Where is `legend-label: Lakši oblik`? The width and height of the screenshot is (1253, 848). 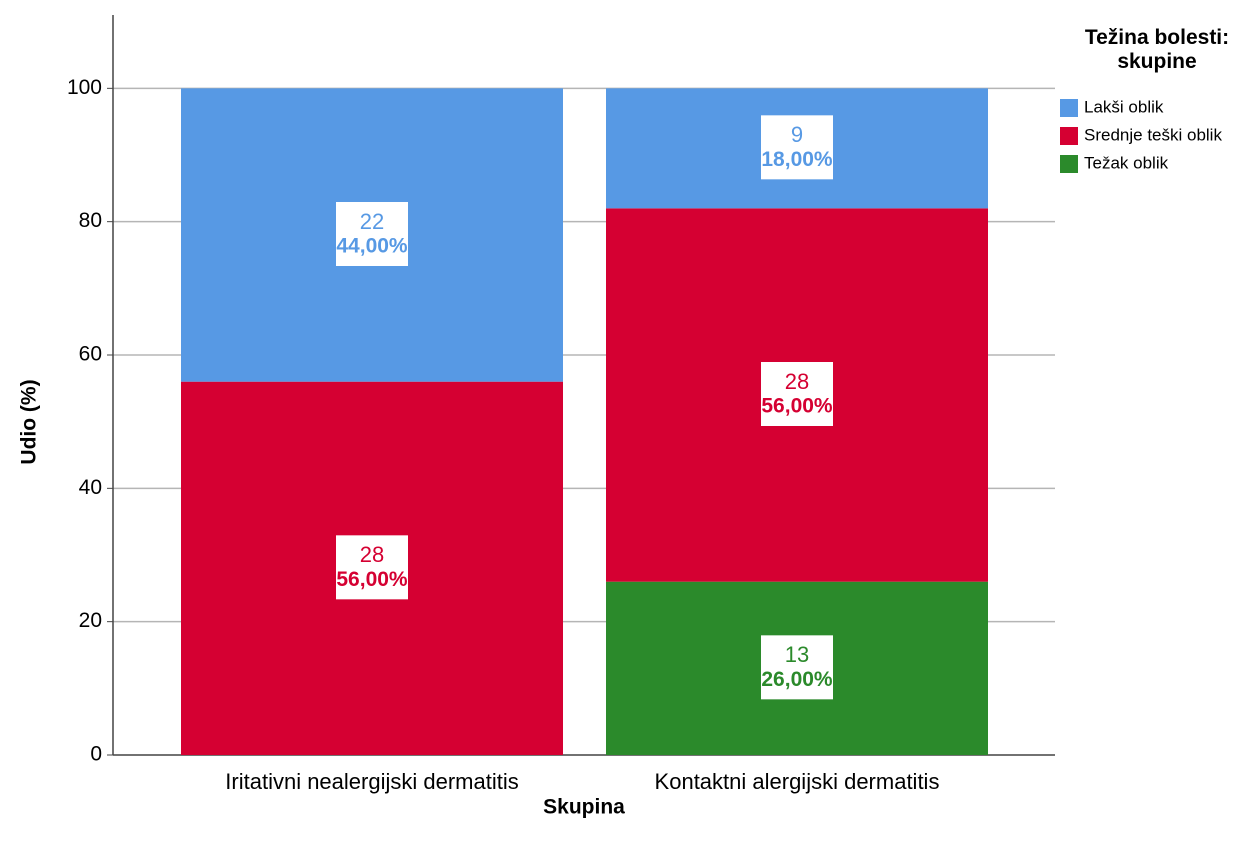
legend-label: Lakši oblik is located at coordinates (1124, 106).